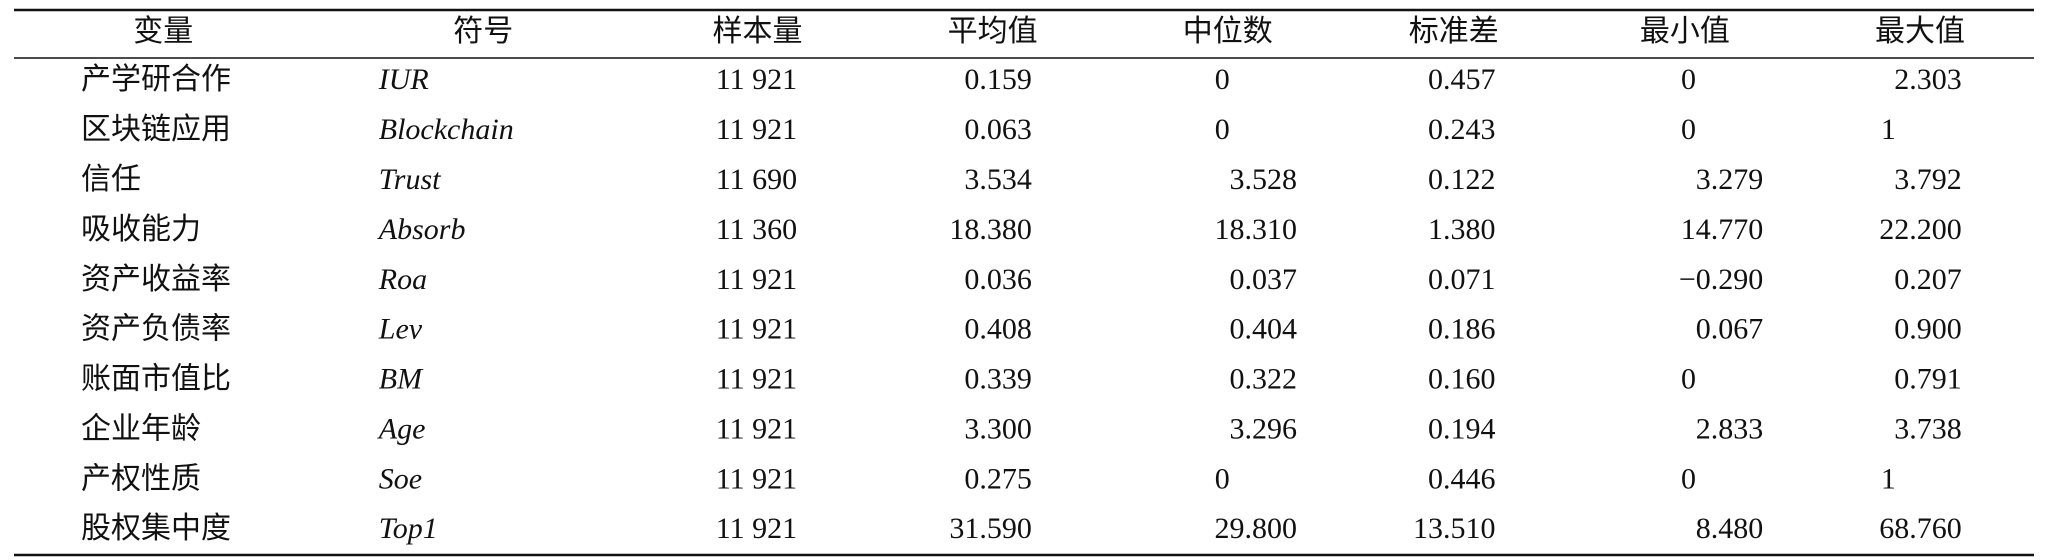 This screenshot has width=2048, height=560. Describe the element at coordinates (1730, 528) in the screenshot. I see `stat-value: 8.480` at that location.